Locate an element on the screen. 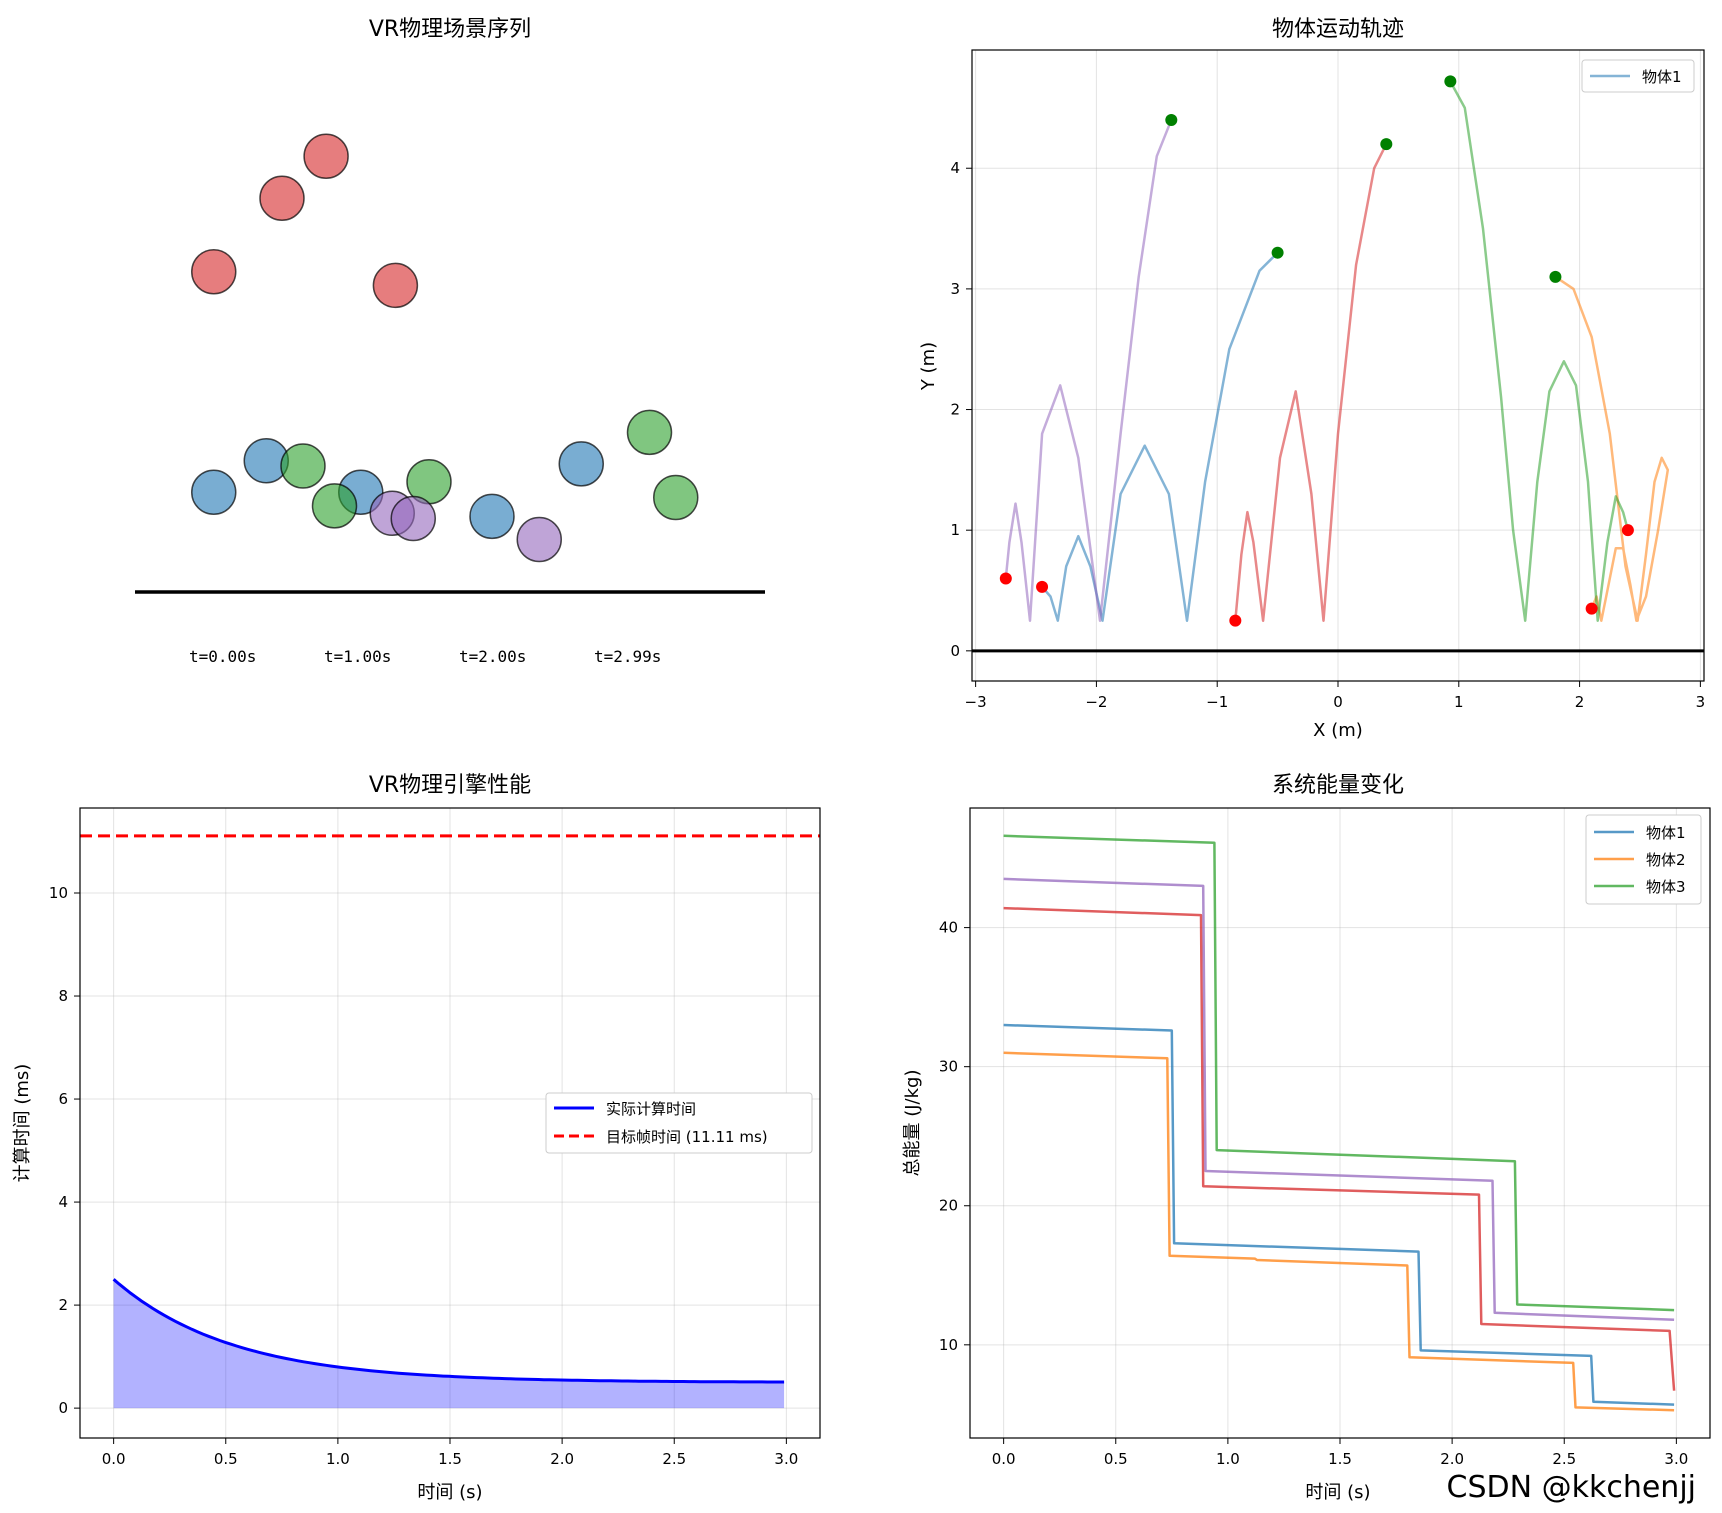  energy-x-tick-label: 2.0 is located at coordinates (1452, 1459).